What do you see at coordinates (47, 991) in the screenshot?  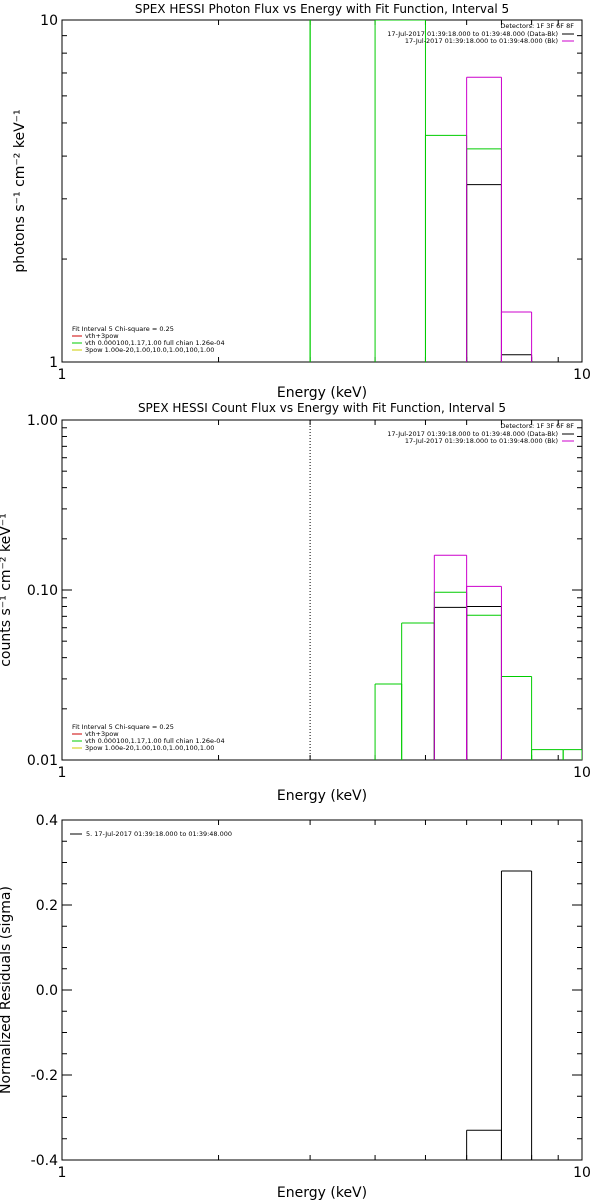 I see `y-tick-label: 0.0` at bounding box center [47, 991].